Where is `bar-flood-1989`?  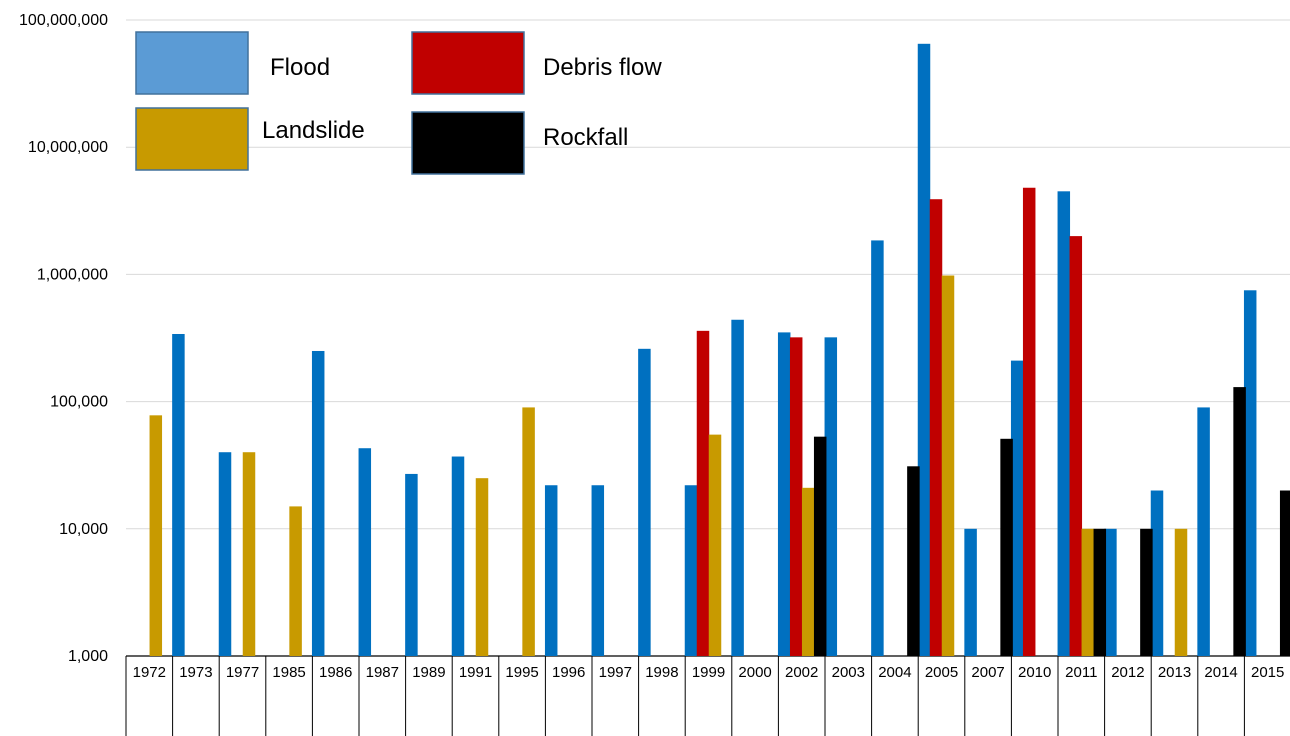
bar-flood-1989 is located at coordinates (411, 564).